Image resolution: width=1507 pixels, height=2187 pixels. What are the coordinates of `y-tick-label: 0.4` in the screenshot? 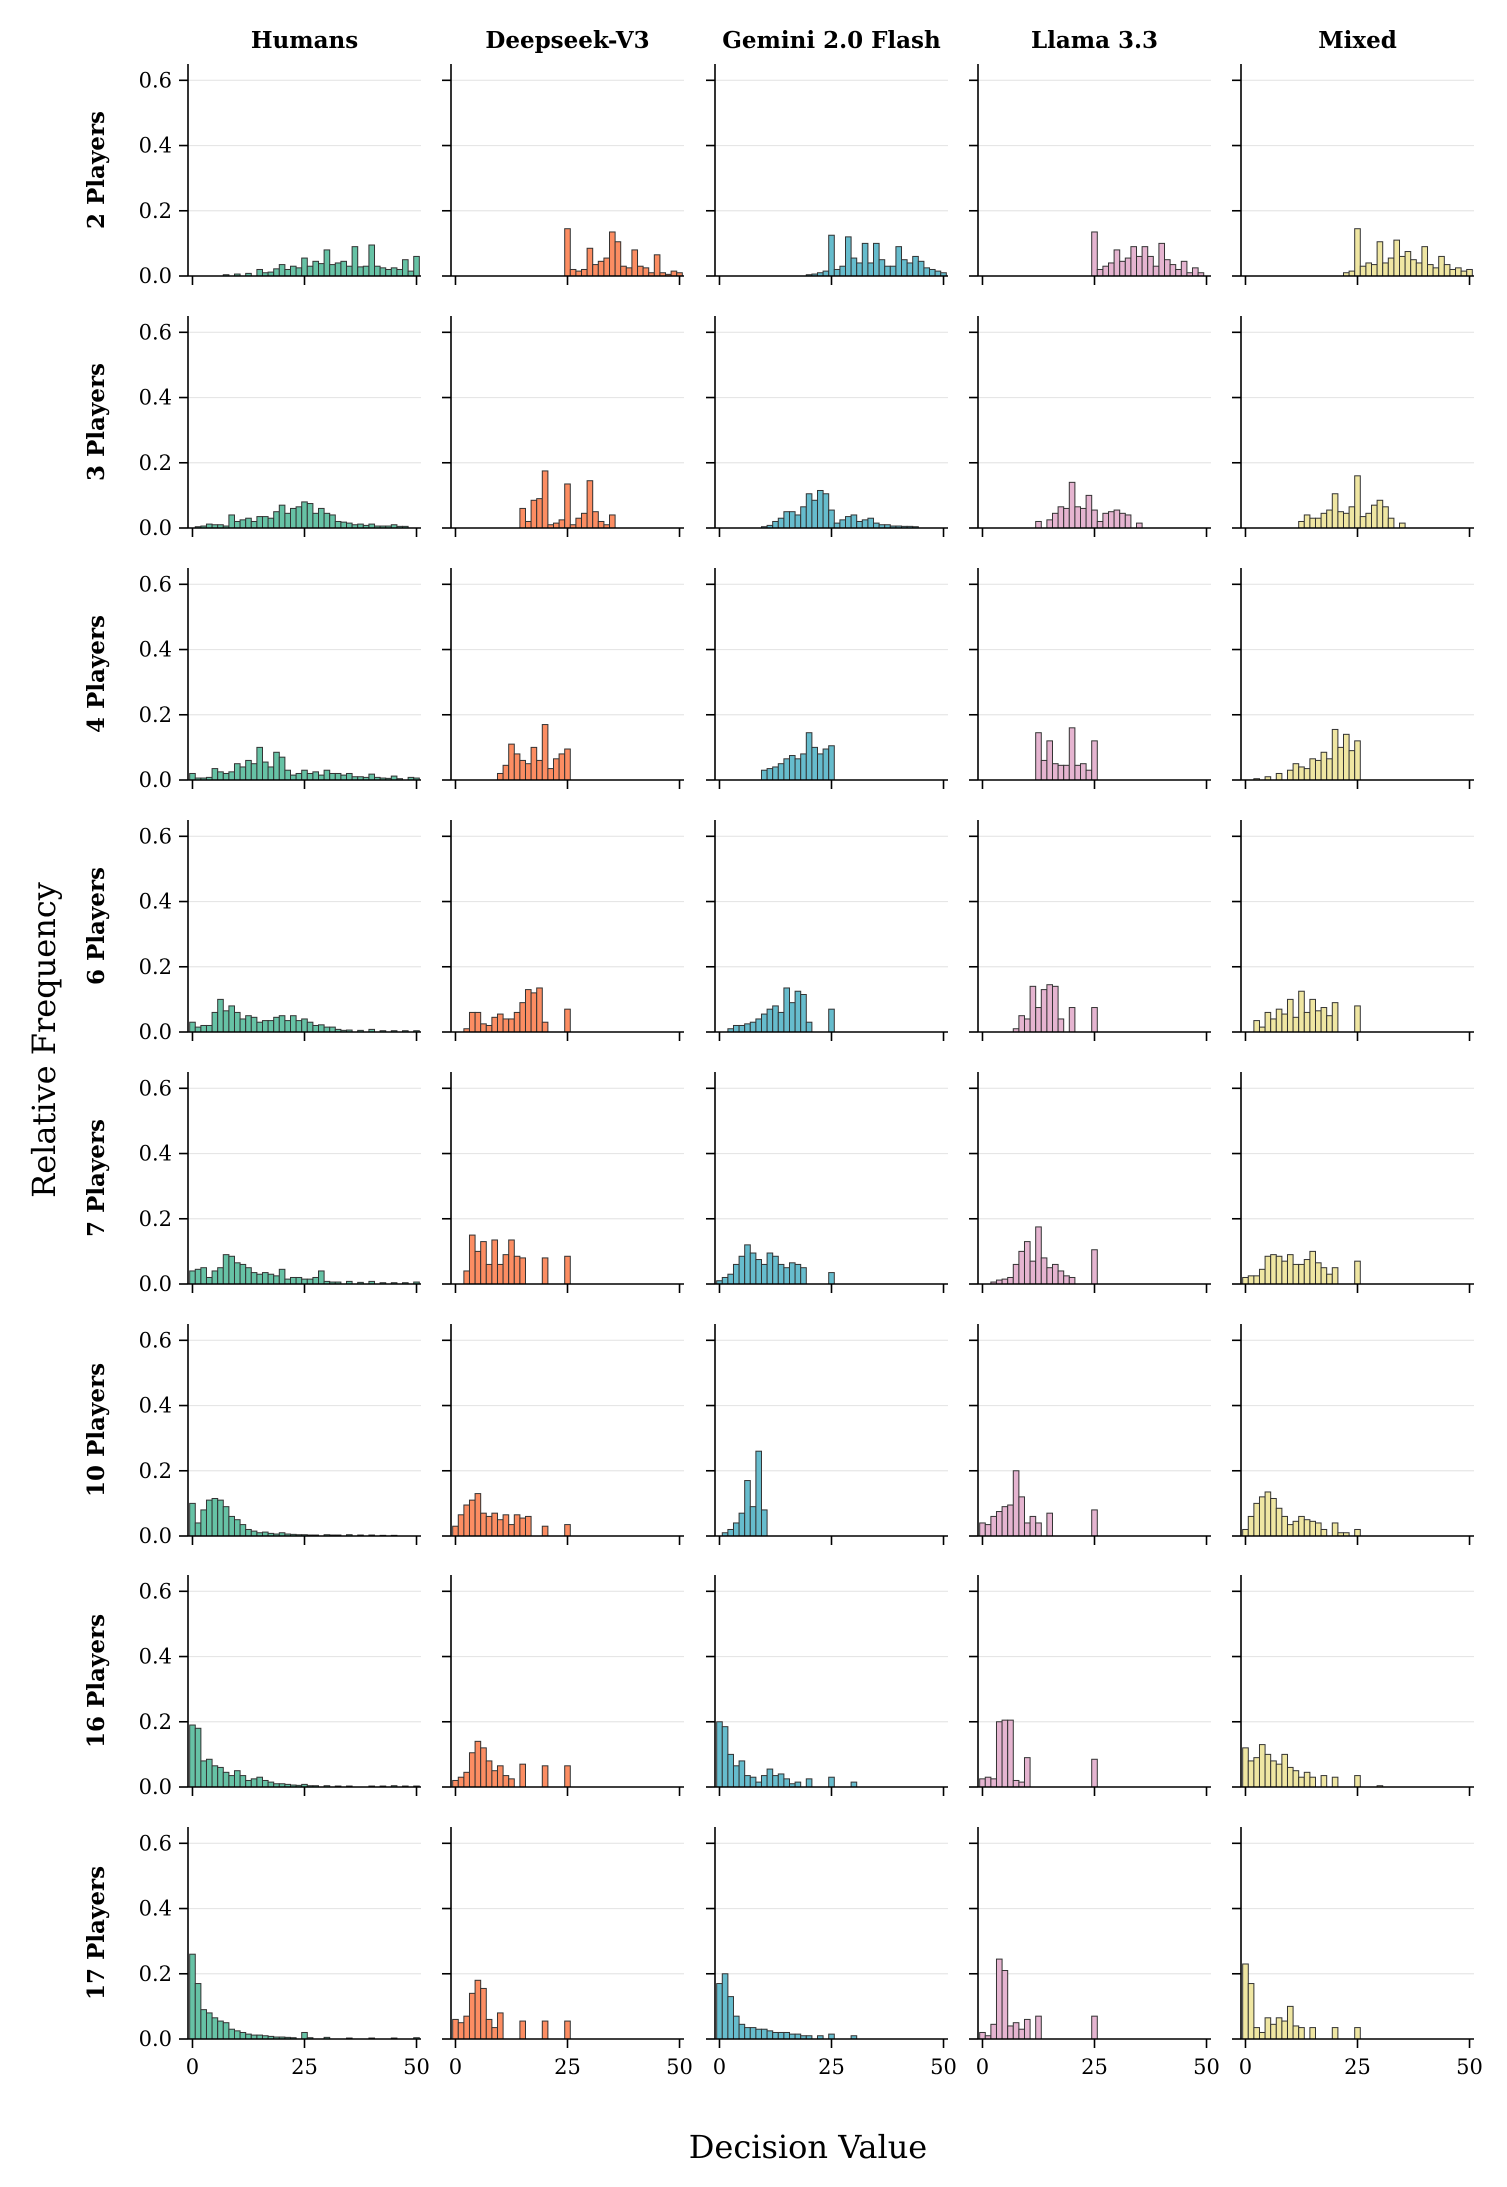 It's located at (155, 1406).